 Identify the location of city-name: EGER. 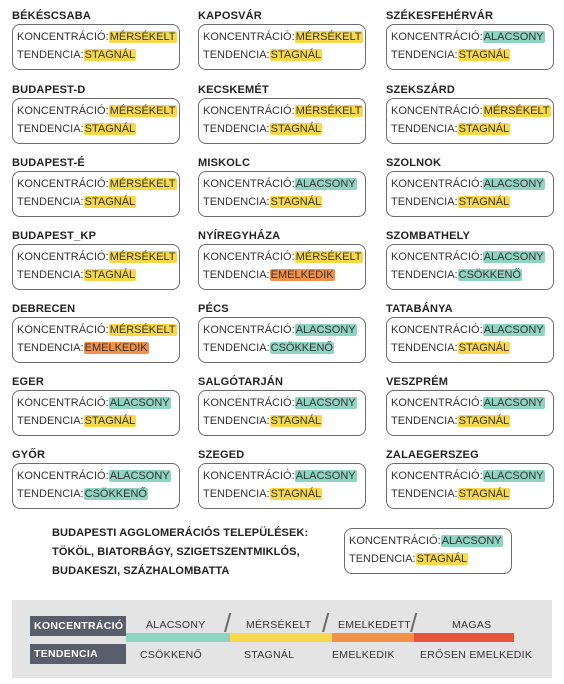
(28, 382).